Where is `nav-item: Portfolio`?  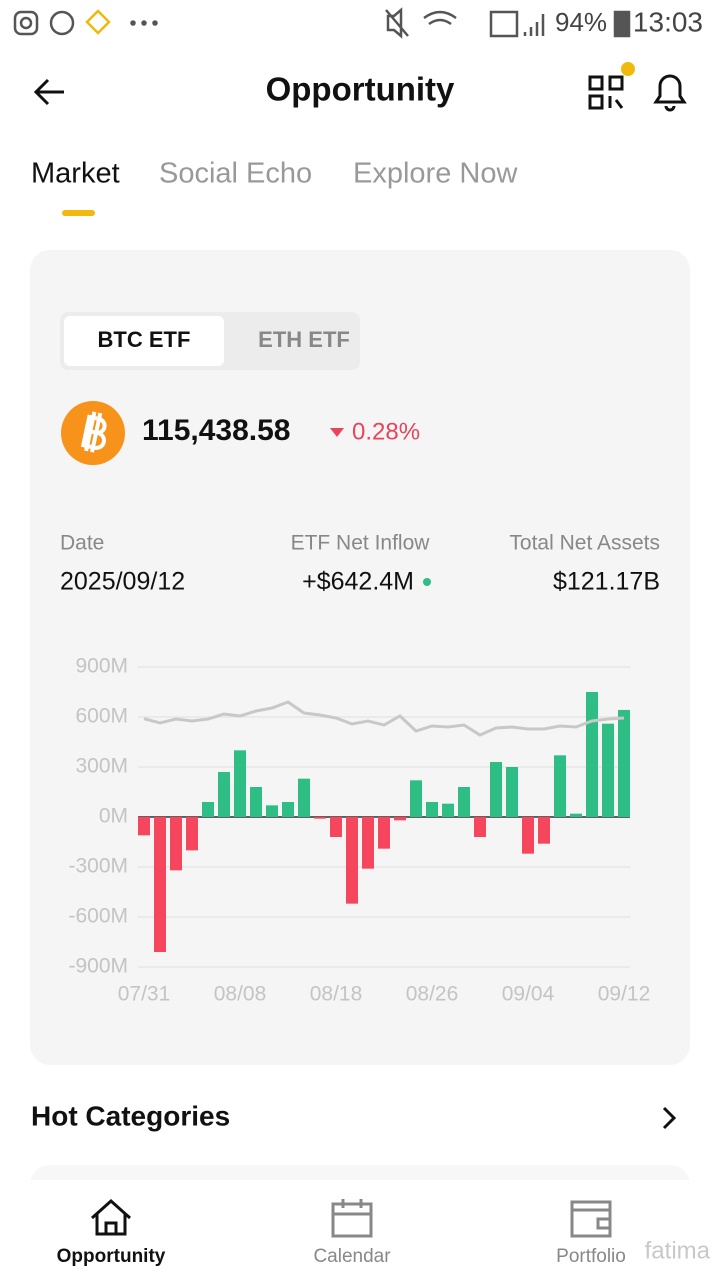
nav-item: Portfolio is located at coordinates (591, 1256).